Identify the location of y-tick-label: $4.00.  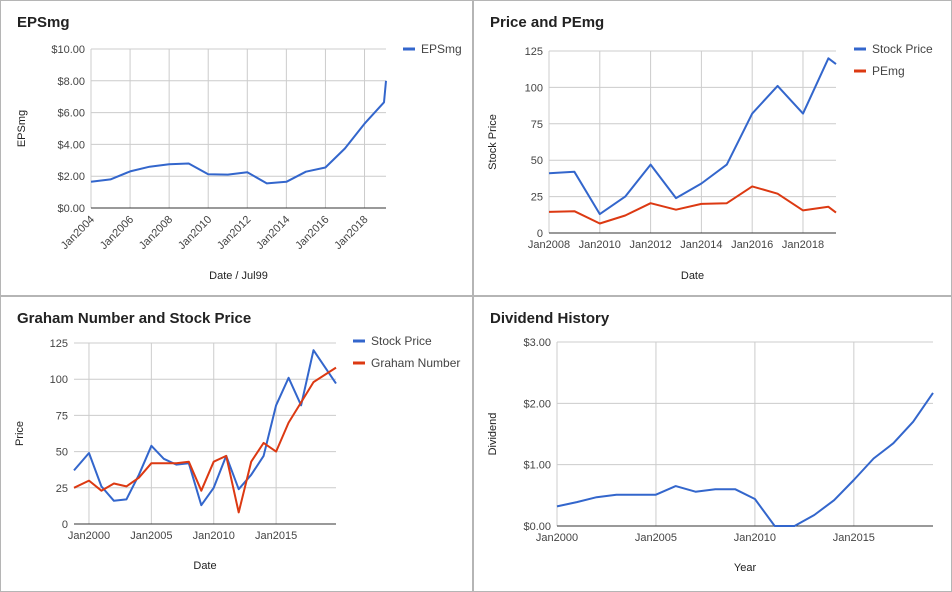
(71, 145).